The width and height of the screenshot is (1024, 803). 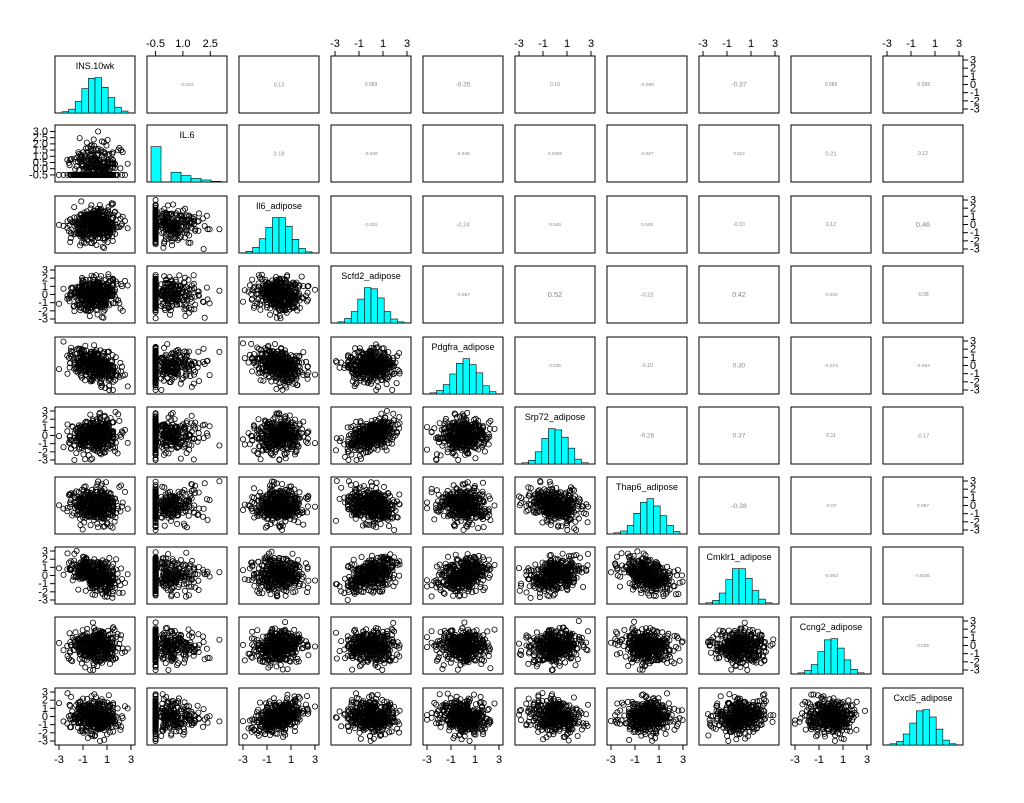 I want to click on panel-Pdgfra_adipose-vs-Cxcl5_adipose: -0.053, so click(x=923, y=365).